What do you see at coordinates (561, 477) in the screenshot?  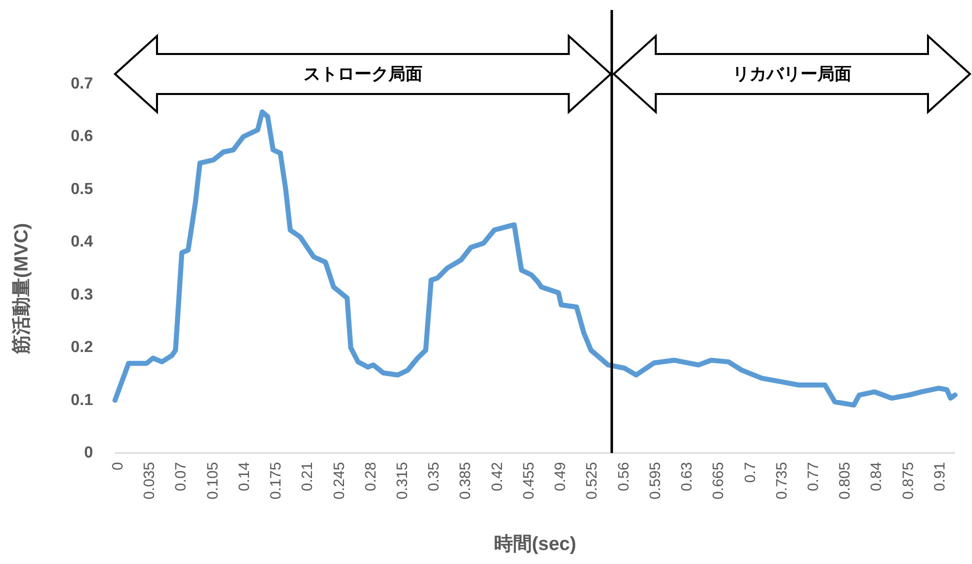 I see `x-tick-label: 0.49` at bounding box center [561, 477].